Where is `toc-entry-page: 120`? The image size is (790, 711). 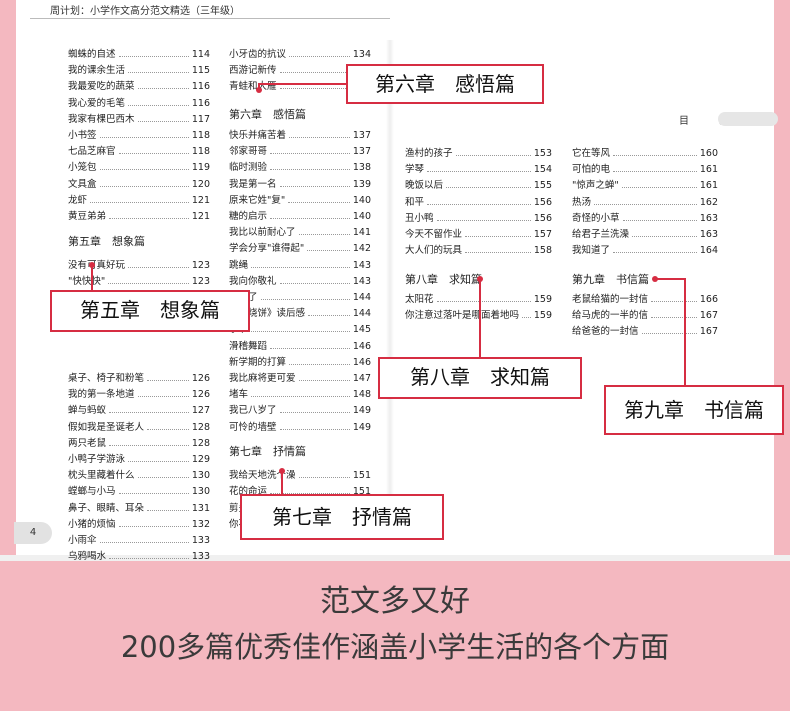 toc-entry-page: 120 is located at coordinates (200, 184).